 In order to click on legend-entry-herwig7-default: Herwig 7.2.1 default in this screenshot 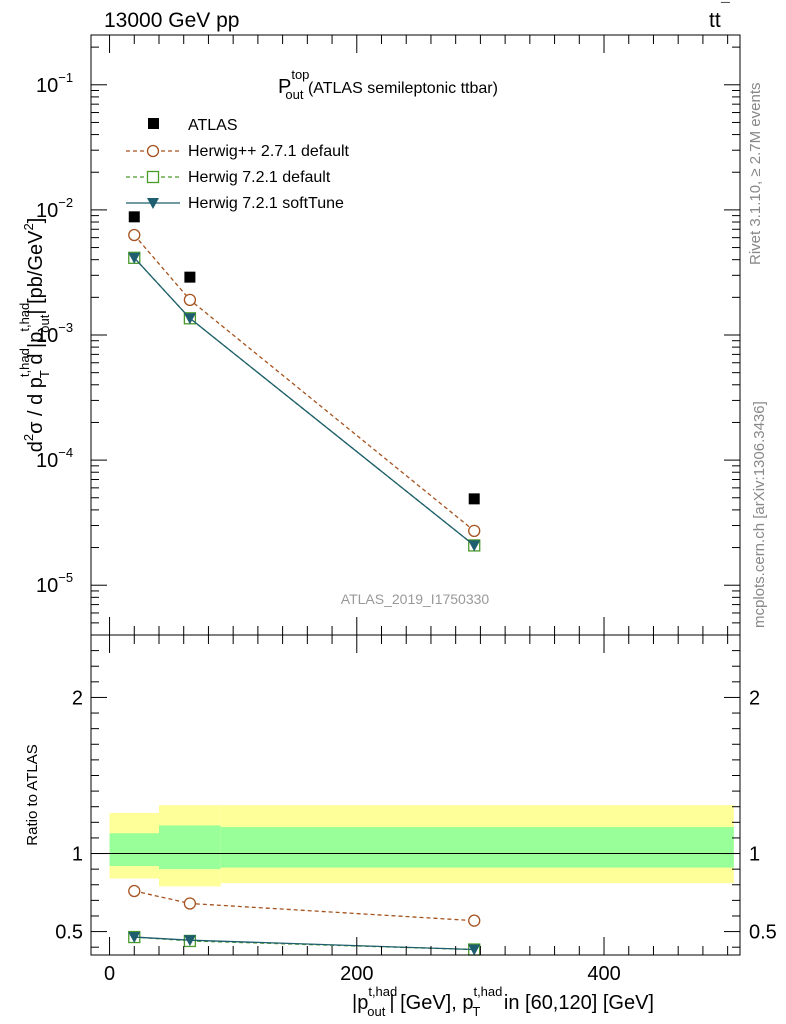, I will do `click(228, 177)`.